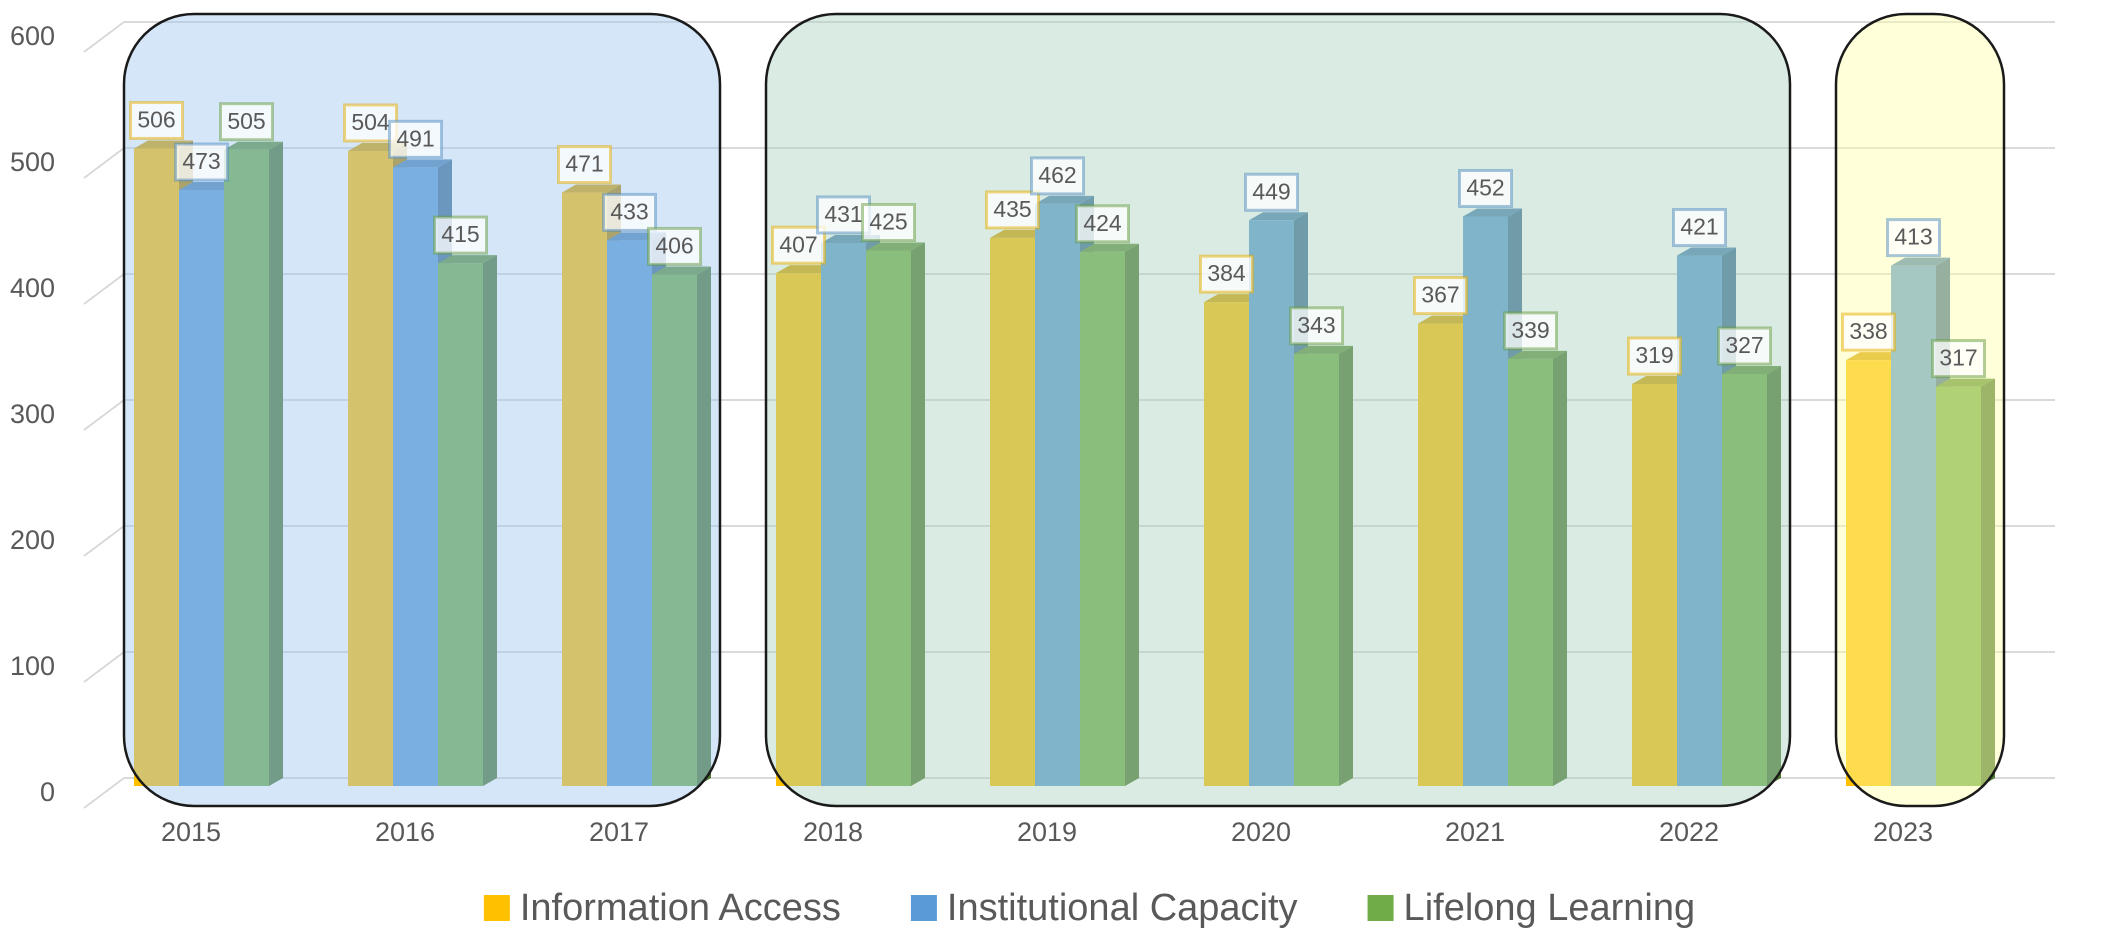  I want to click on data-label: 338, so click(1868, 331).